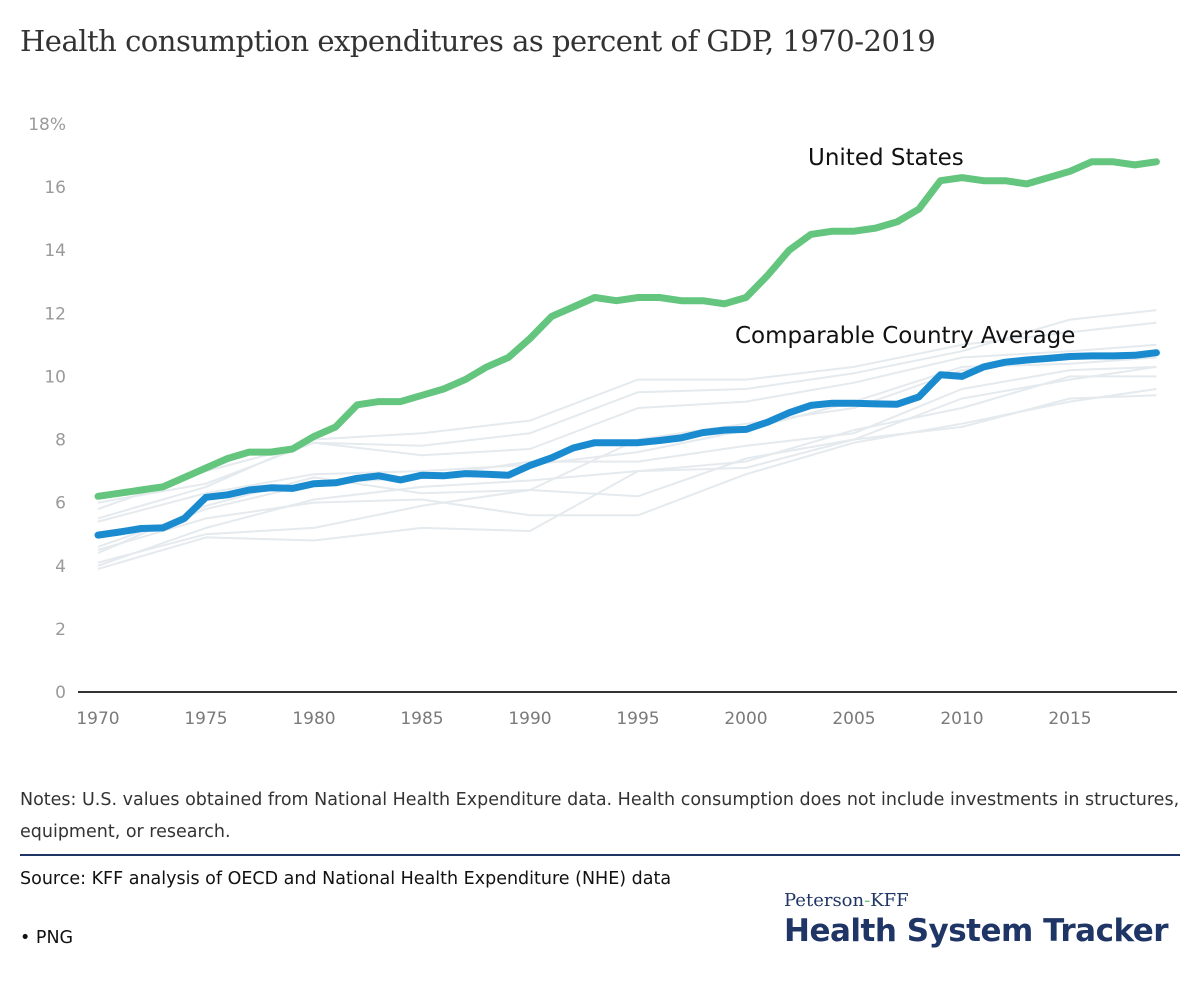 This screenshot has width=1200, height=992. Describe the element at coordinates (1069, 719) in the screenshot. I see `x-tick-label: 2015` at that location.